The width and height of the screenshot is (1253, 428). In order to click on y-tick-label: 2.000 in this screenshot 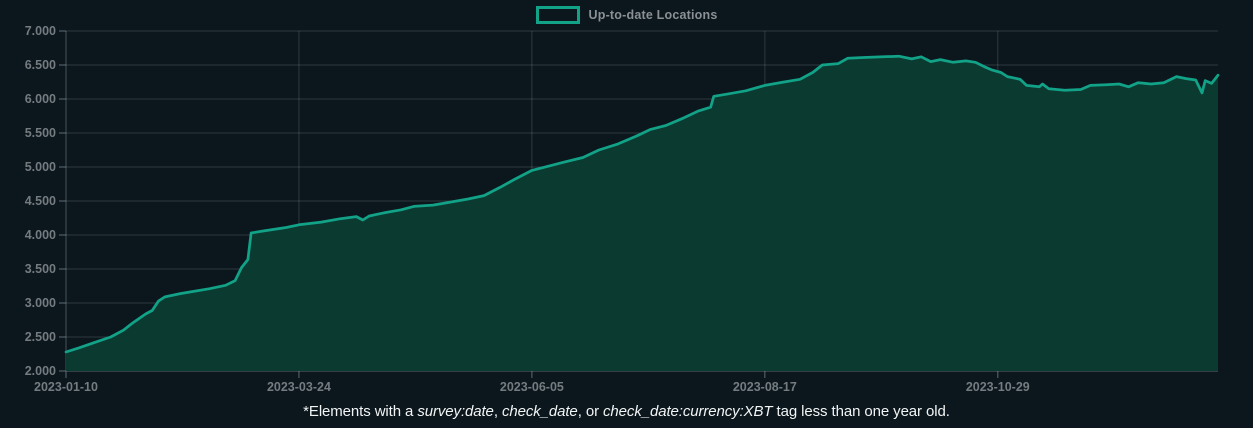, I will do `click(40, 371)`.